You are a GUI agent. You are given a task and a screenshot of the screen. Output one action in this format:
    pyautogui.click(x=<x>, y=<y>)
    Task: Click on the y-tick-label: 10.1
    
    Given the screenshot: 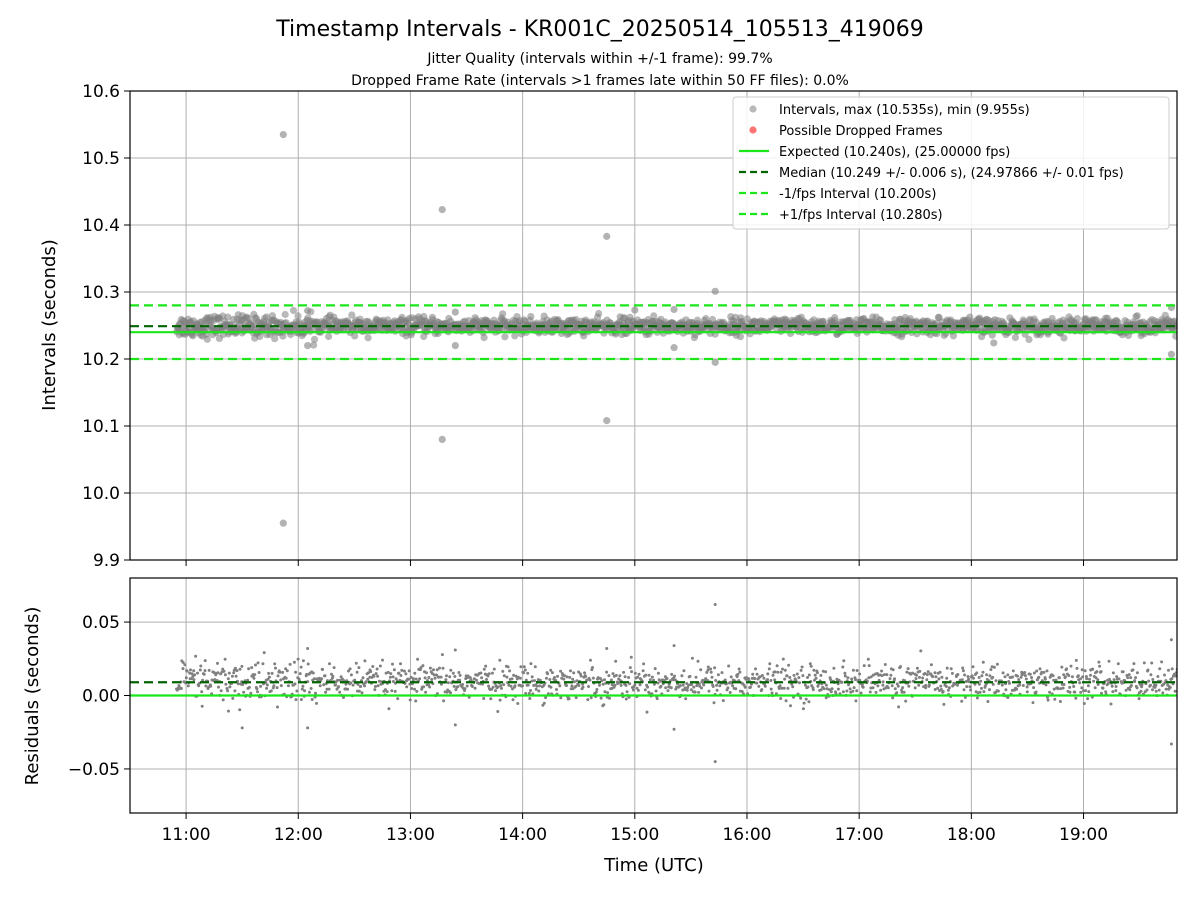 What is the action you would take?
    pyautogui.click(x=101, y=427)
    